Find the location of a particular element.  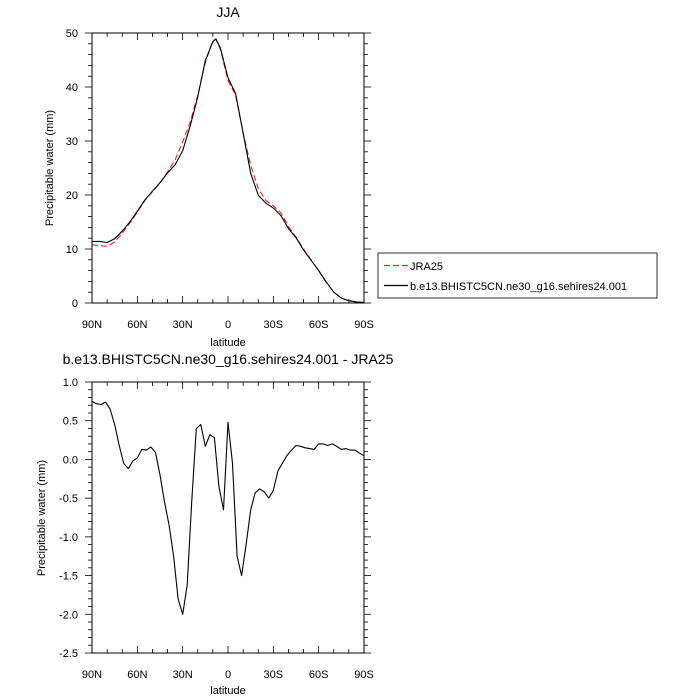

bottom-chart-xtick-label: 30N is located at coordinates (183, 675).